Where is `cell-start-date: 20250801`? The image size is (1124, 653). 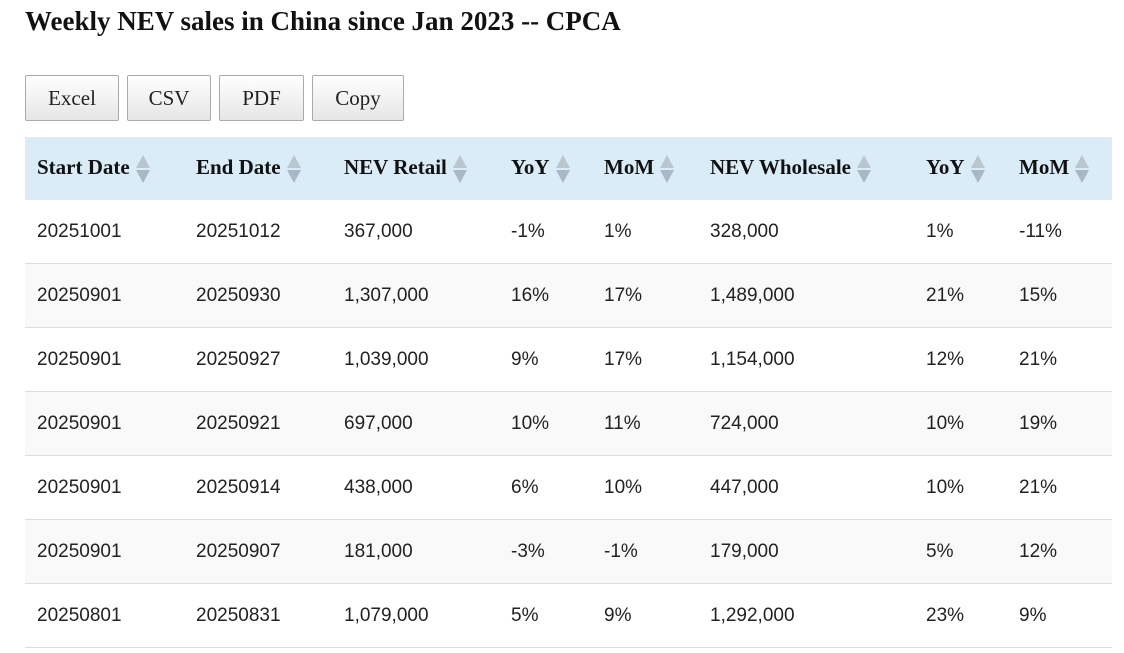 cell-start-date: 20250801 is located at coordinates (104, 615).